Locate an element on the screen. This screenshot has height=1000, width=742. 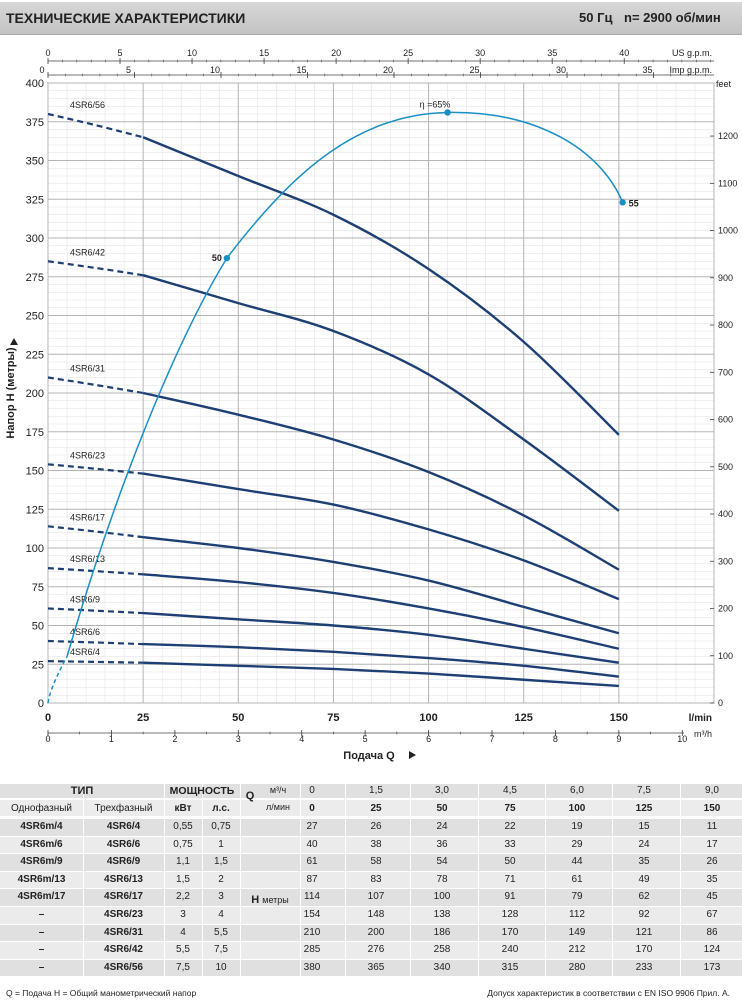
table-header-power: МОЩНОСТЬ is located at coordinates (202, 791).